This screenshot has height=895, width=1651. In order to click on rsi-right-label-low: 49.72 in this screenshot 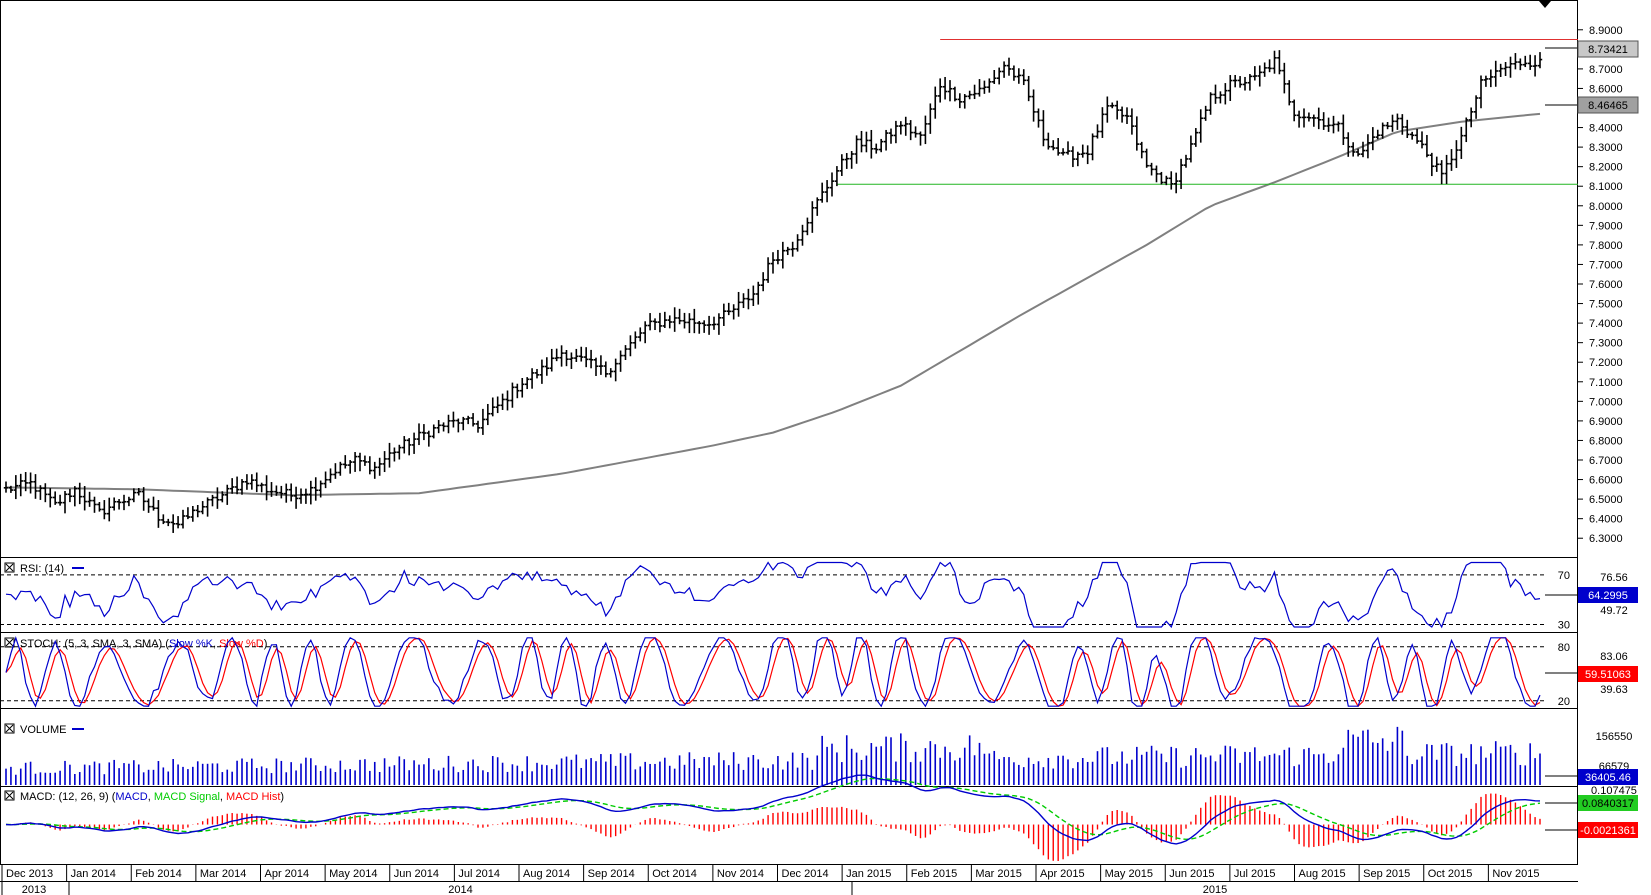, I will do `click(1614, 611)`.